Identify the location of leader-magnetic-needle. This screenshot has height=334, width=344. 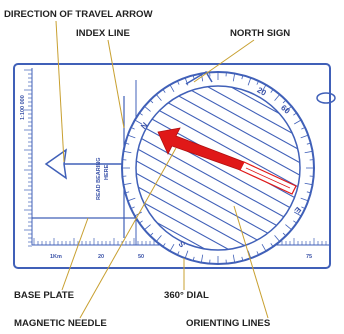
(128, 233).